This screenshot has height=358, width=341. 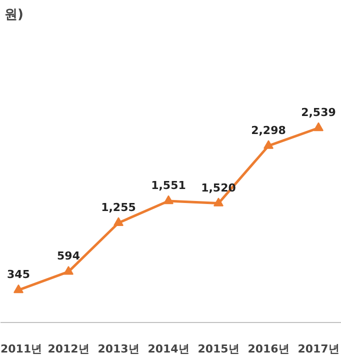 I want to click on data-label: 594, so click(x=68, y=256).